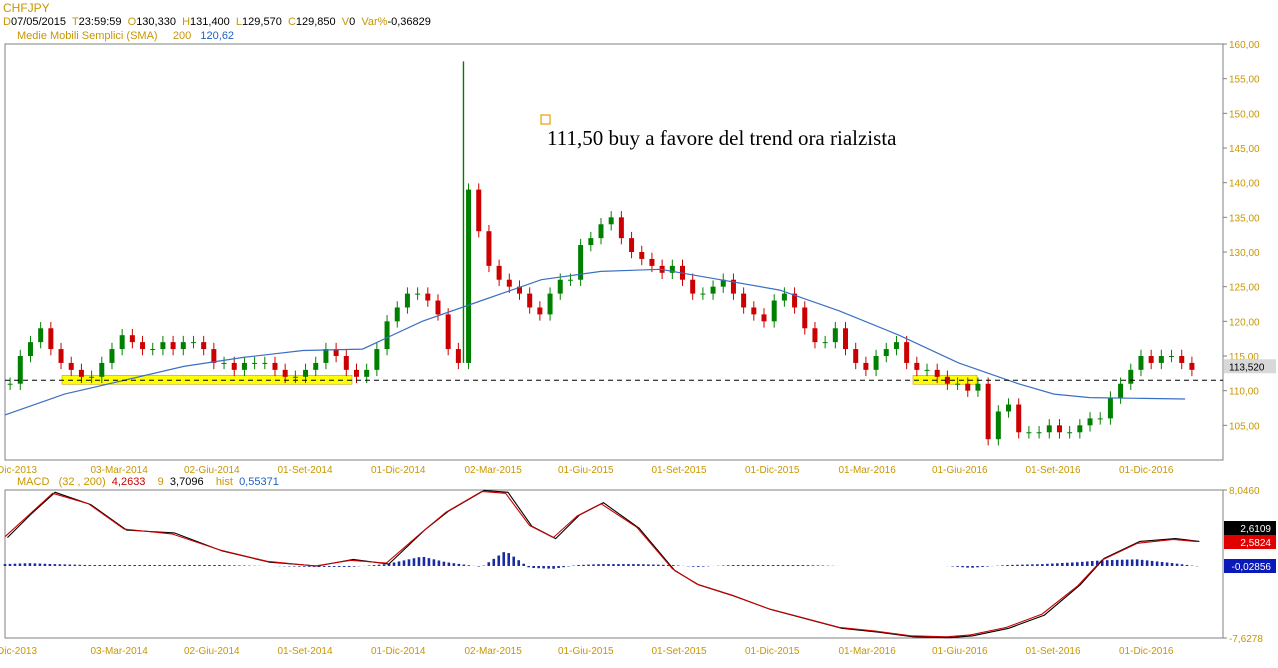 Image resolution: width=1278 pixels, height=668 pixels. Describe the element at coordinates (586, 651) in the screenshot. I see `macd-x-axis-tick-label: 01-Giu-2015` at that location.